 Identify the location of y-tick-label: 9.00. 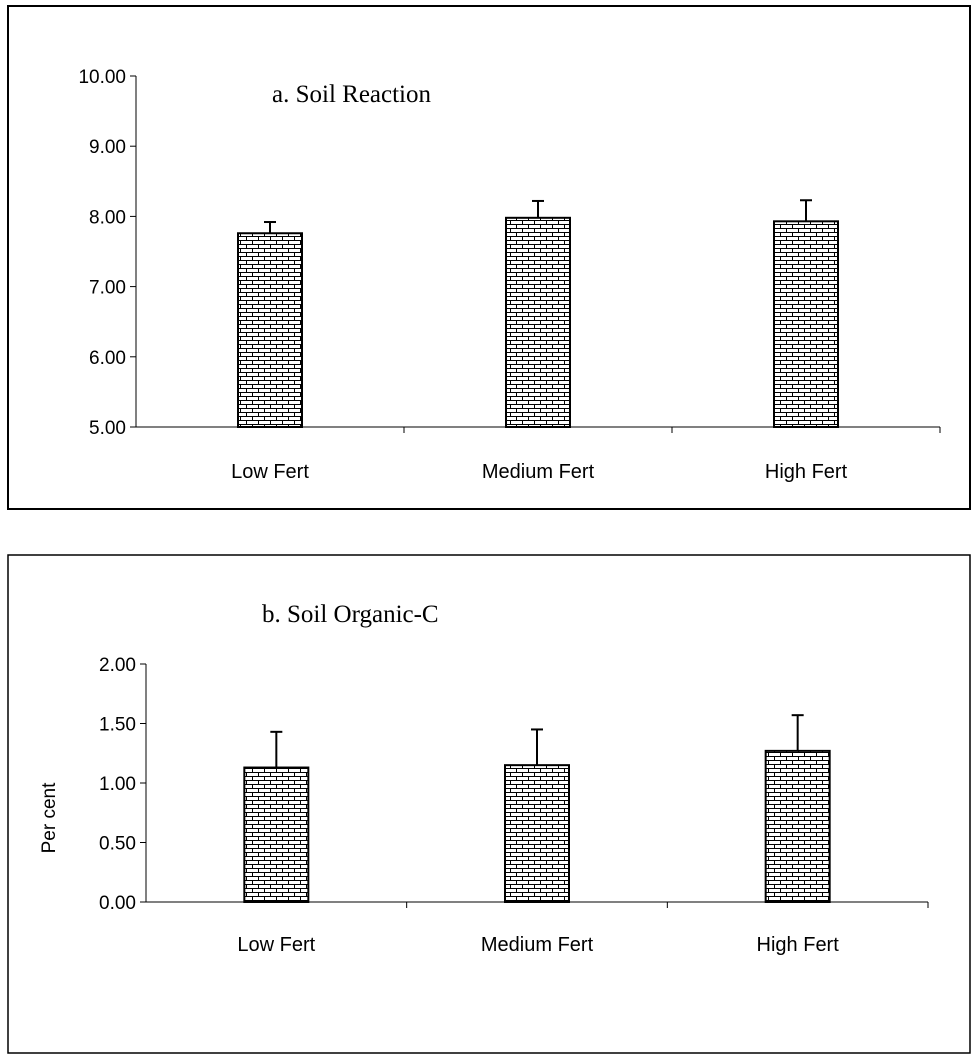
(107, 147).